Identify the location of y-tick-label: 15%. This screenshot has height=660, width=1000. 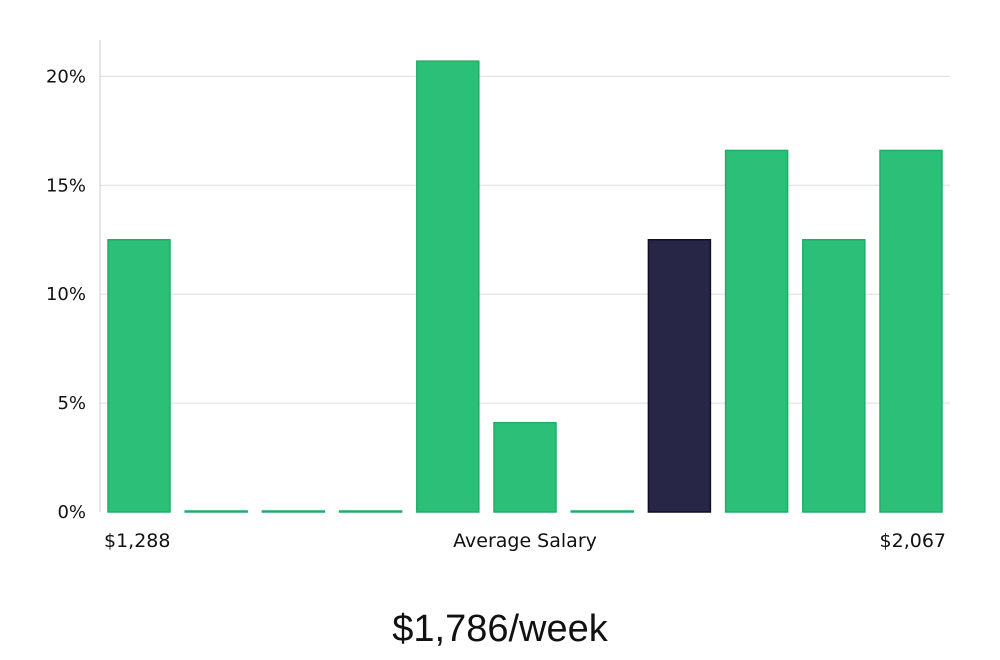
(66, 185).